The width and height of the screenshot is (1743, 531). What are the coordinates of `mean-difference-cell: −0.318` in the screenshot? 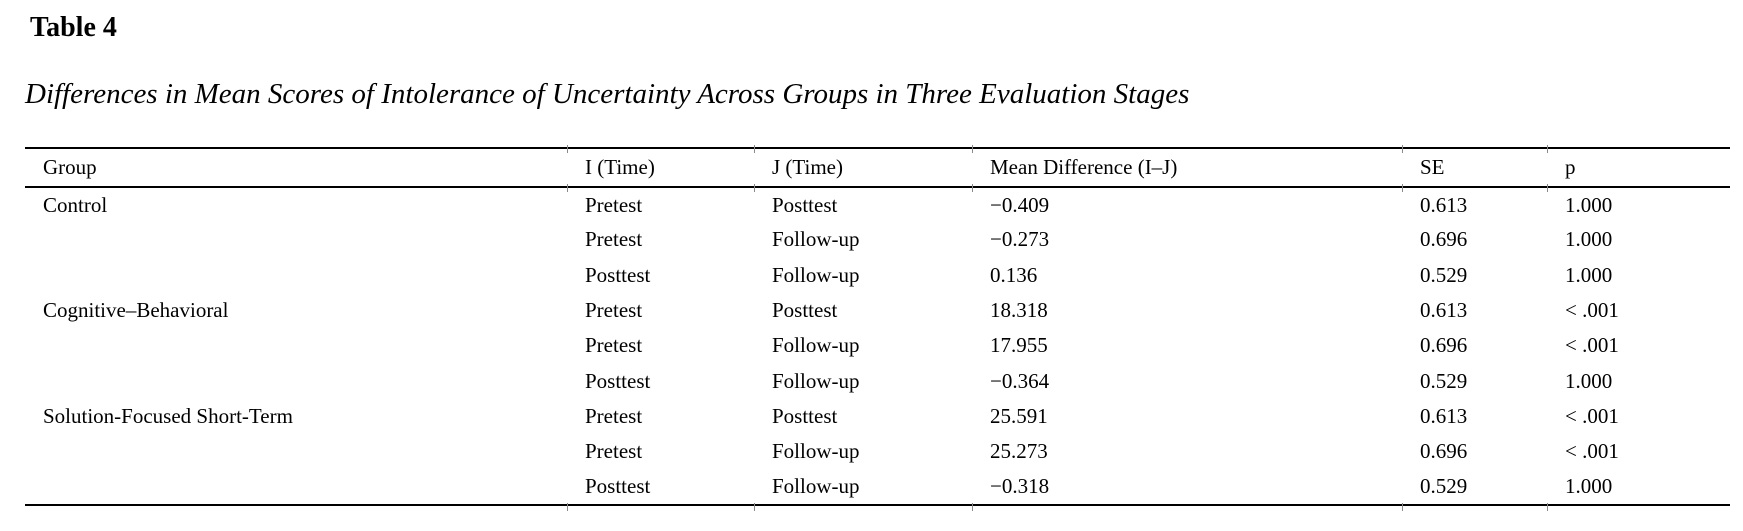 It's located at (1020, 486).